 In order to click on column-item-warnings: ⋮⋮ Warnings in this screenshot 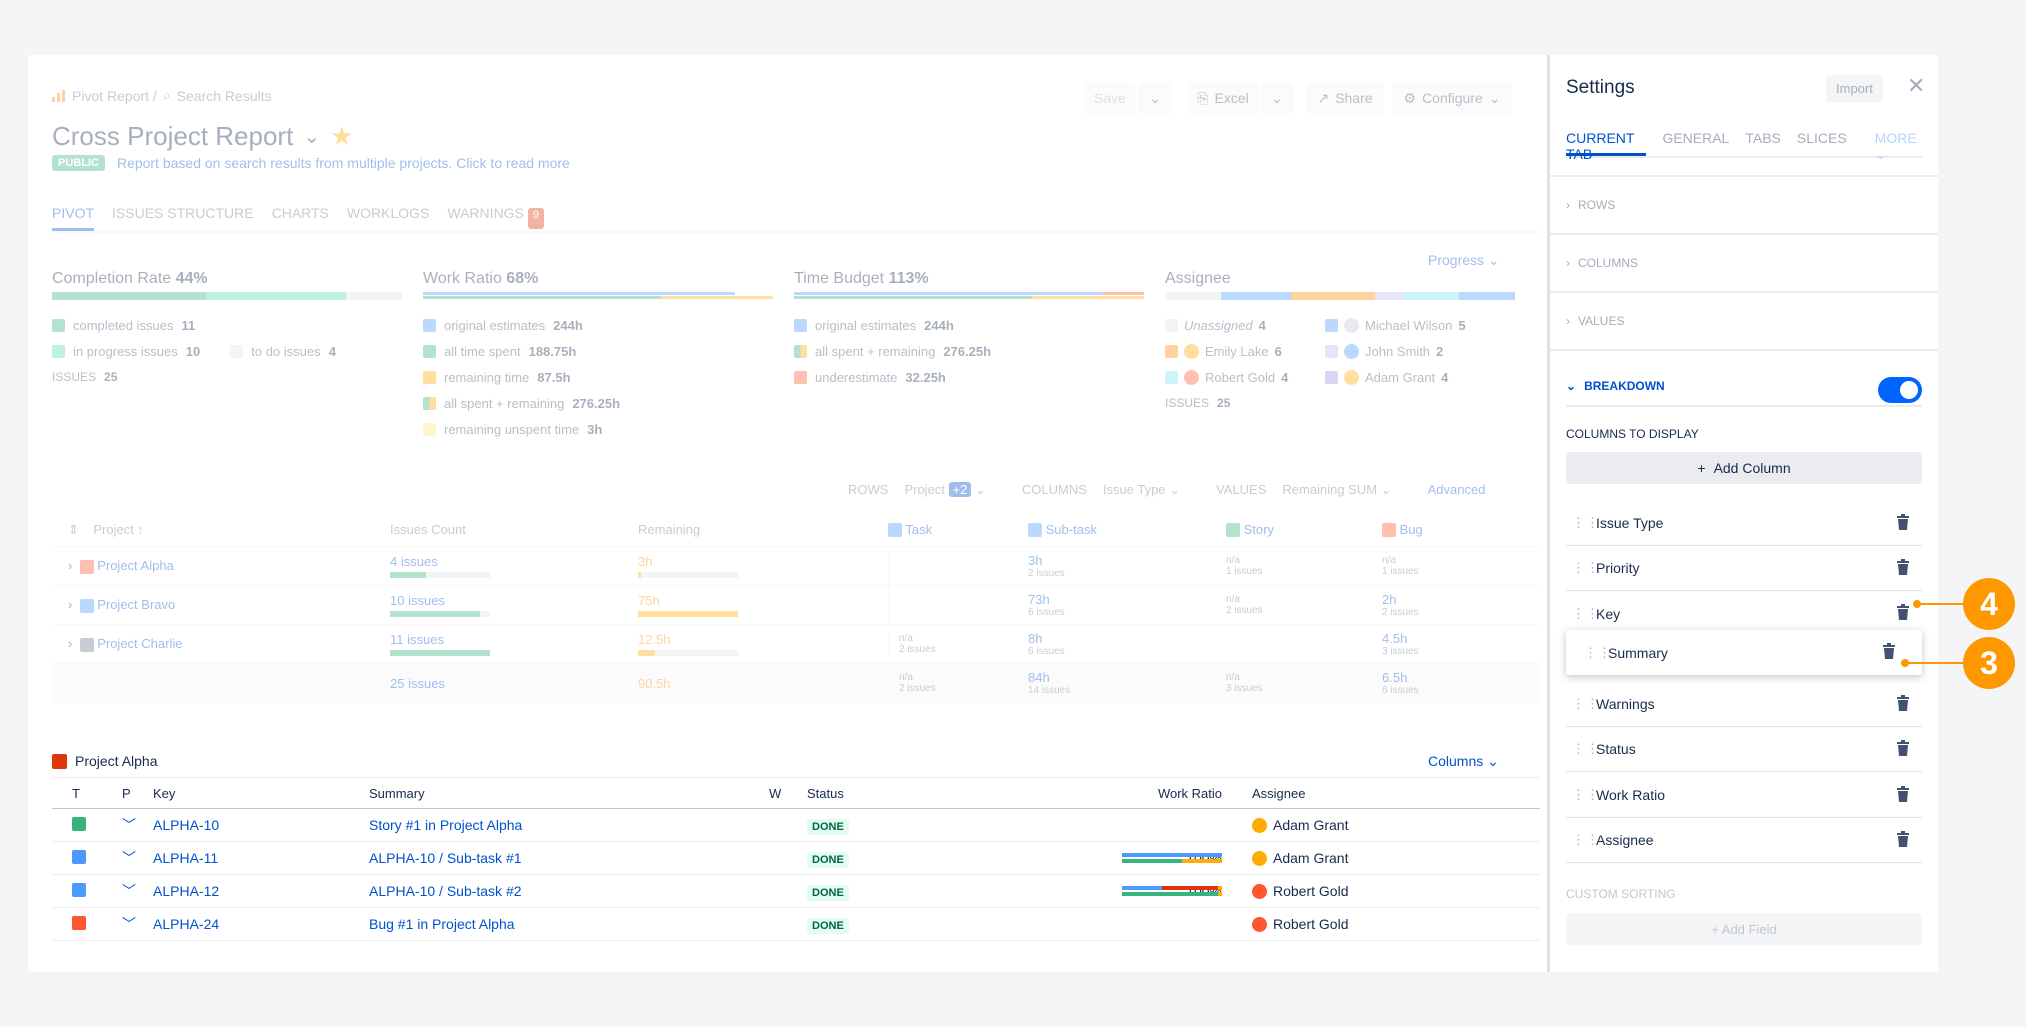, I will do `click(1744, 704)`.